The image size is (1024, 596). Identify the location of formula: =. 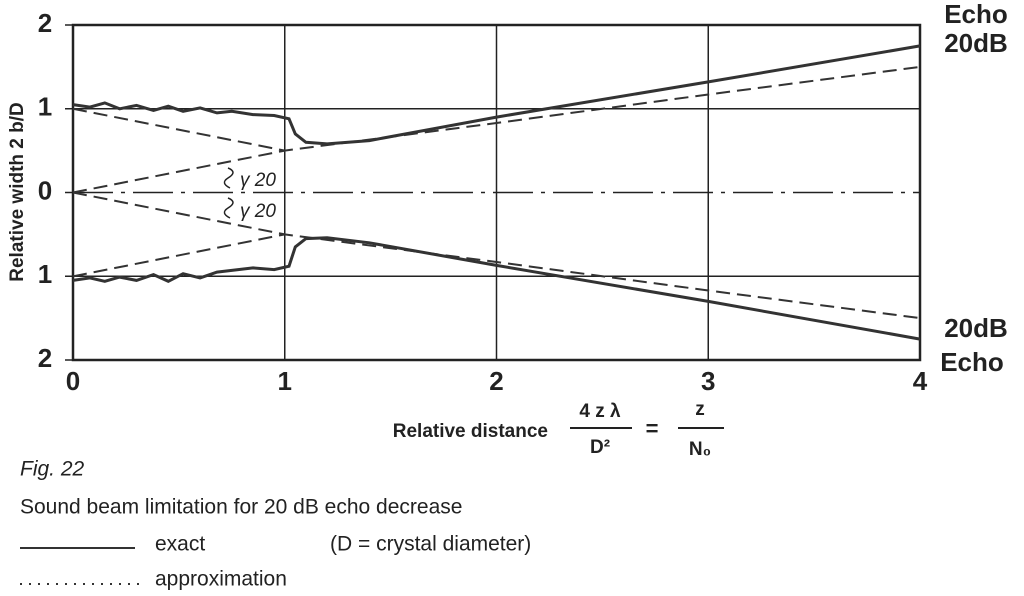
(652, 428).